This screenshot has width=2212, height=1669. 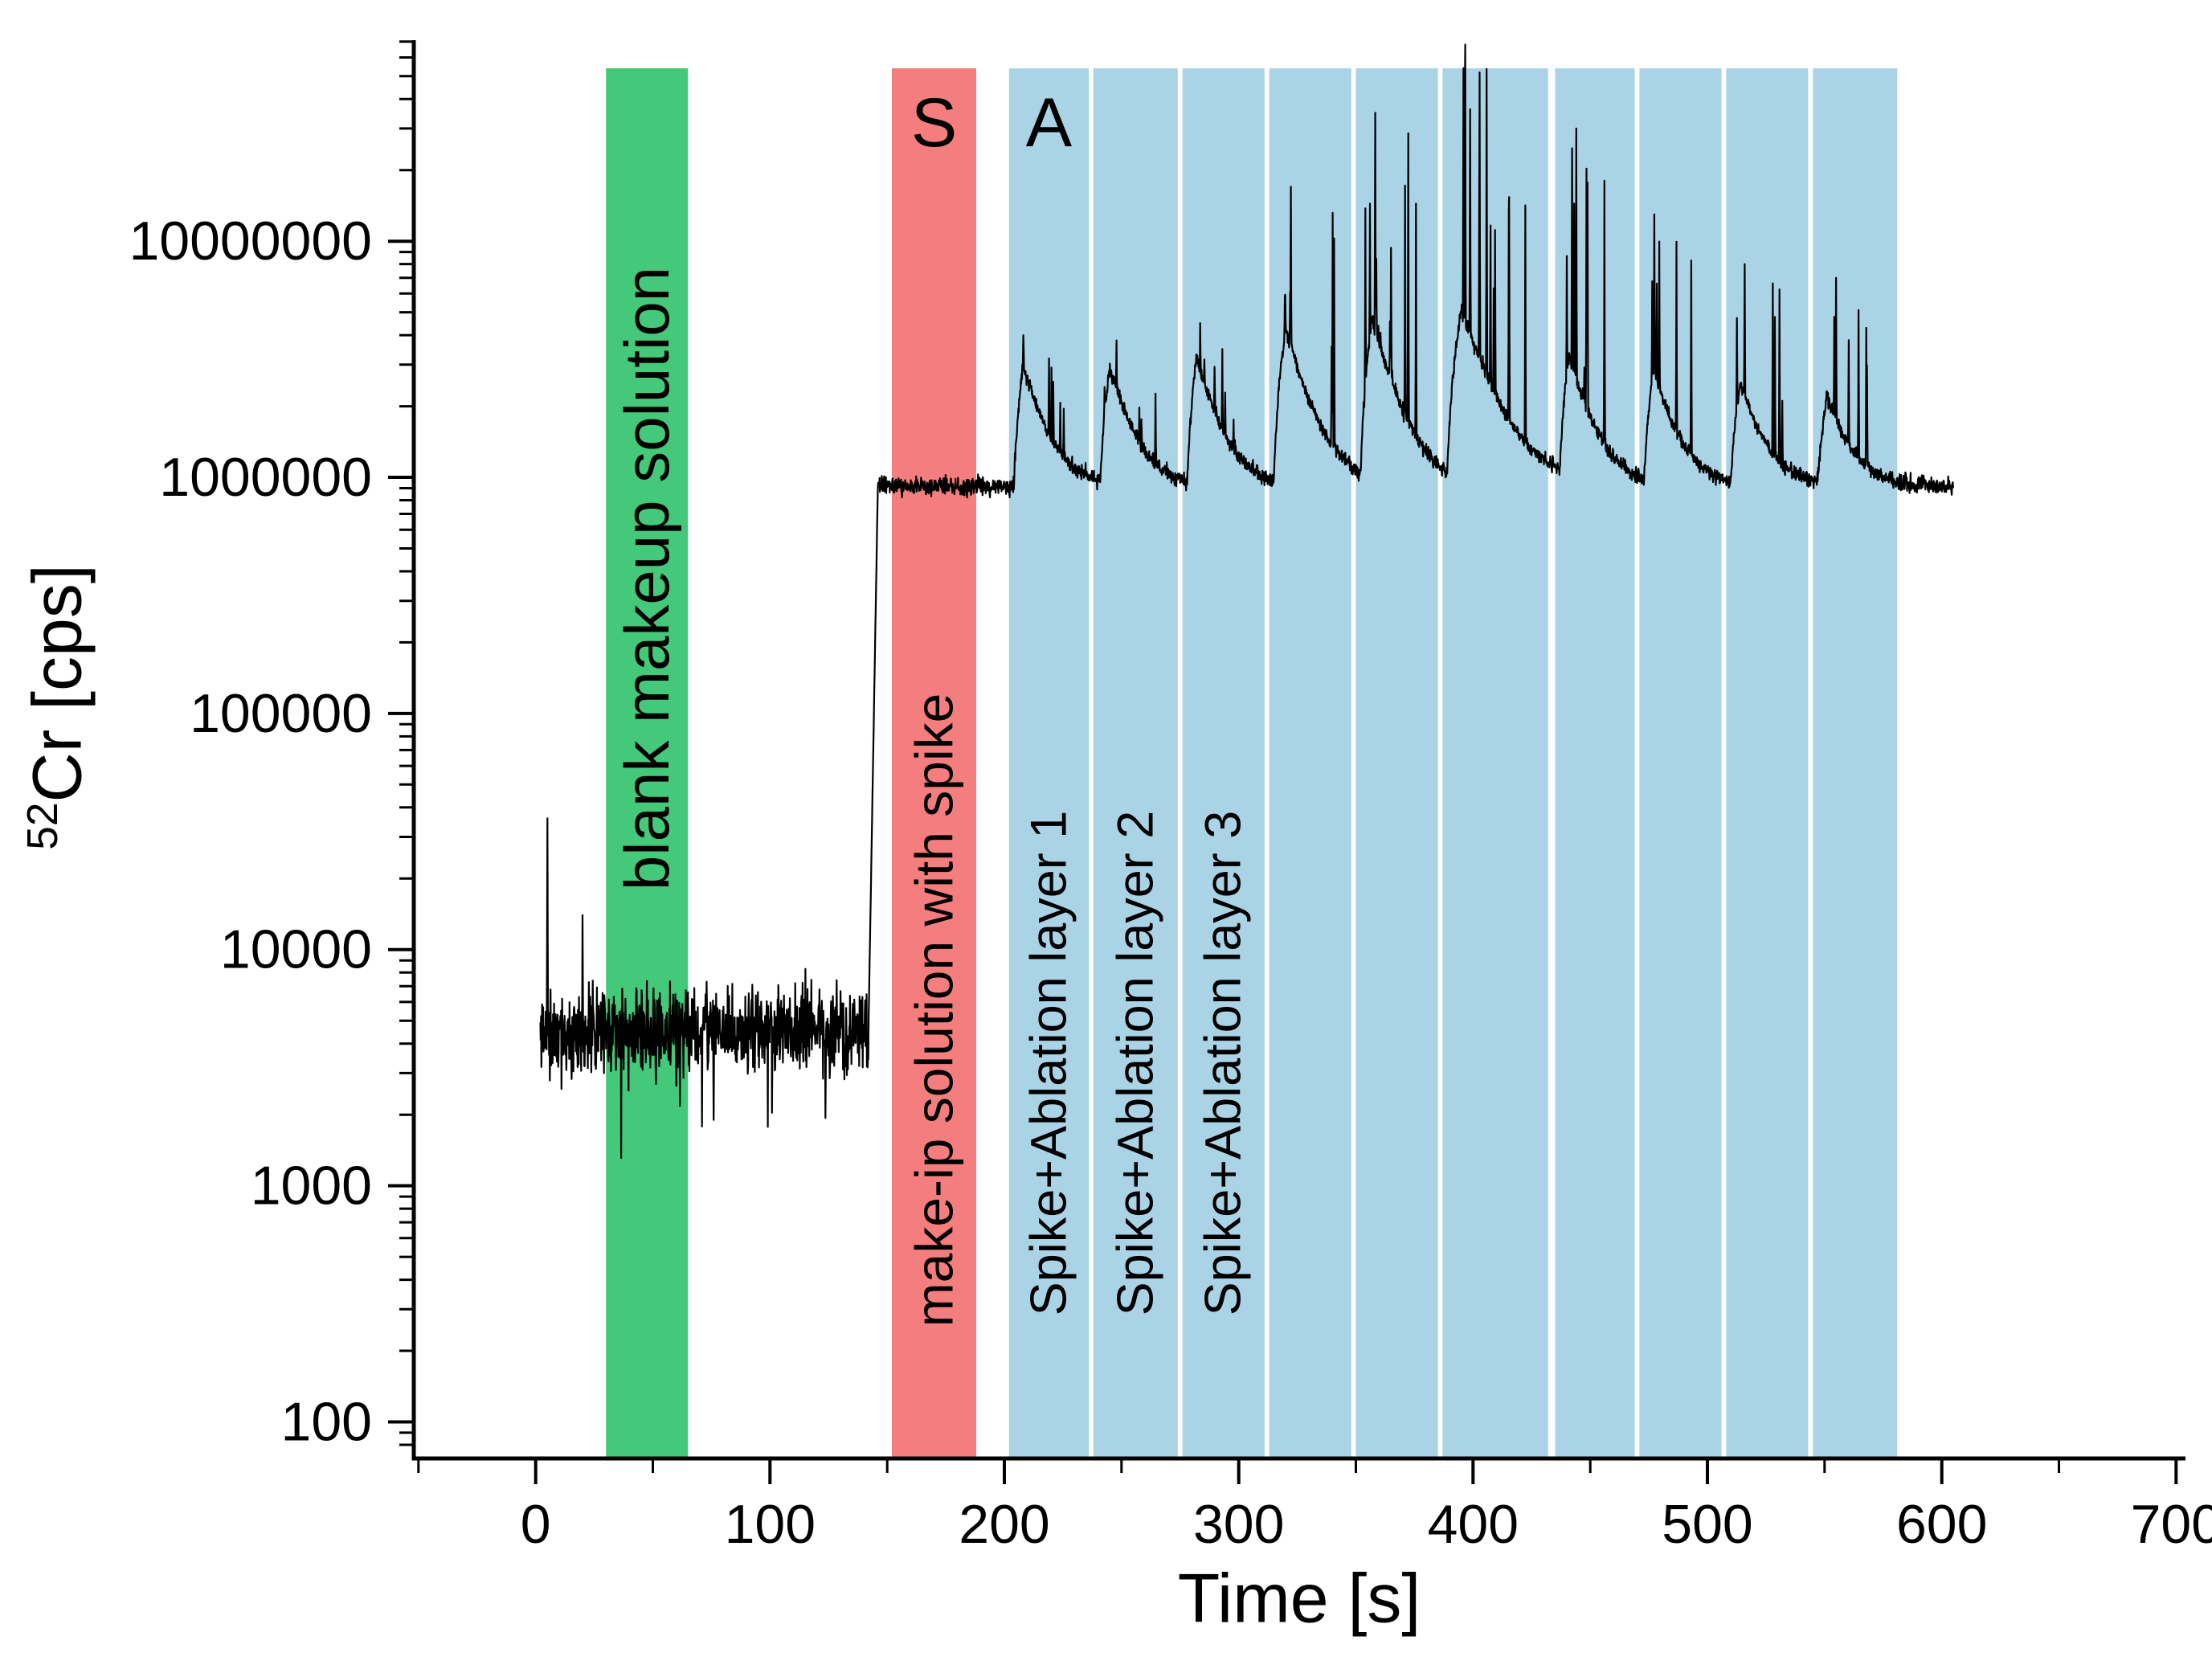 What do you see at coordinates (251, 241) in the screenshot?
I see `y-tick-label: 10000000` at bounding box center [251, 241].